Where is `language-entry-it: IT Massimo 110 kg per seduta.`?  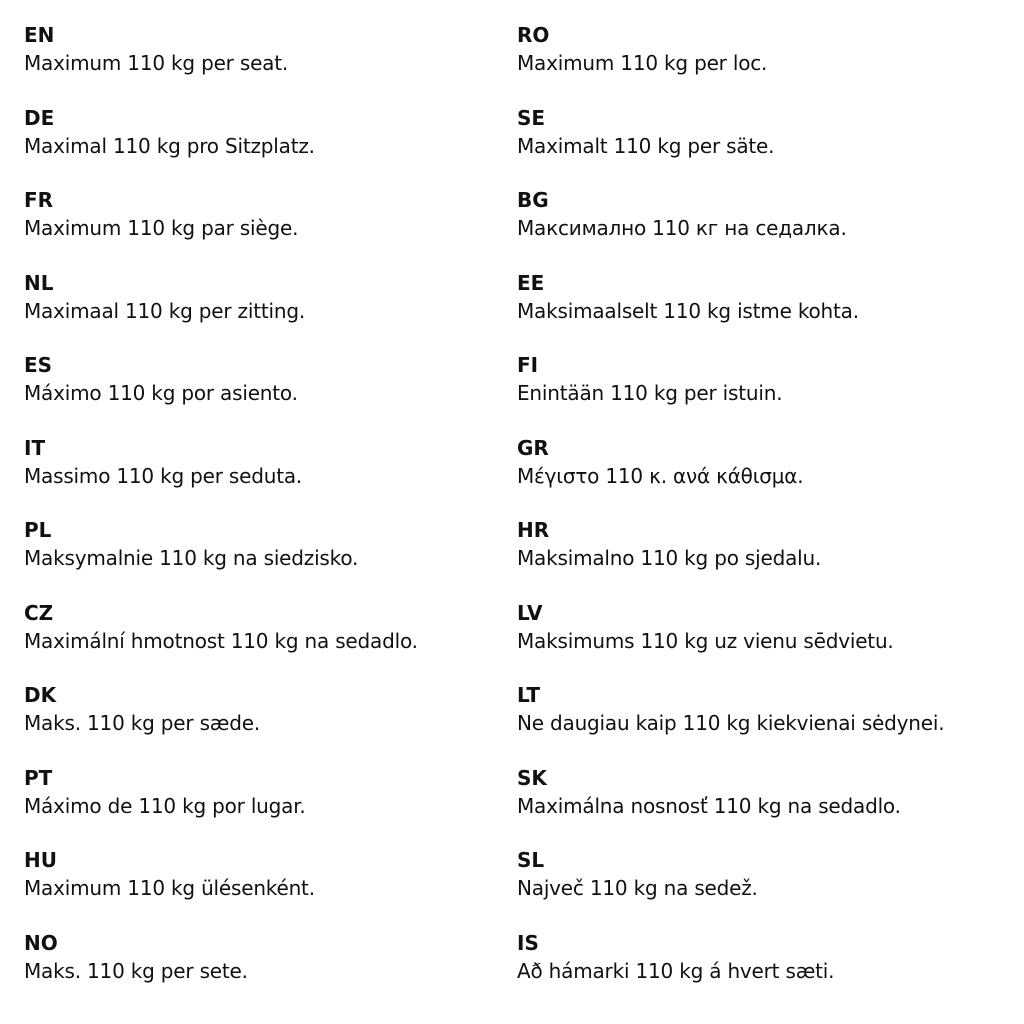
language-entry-it: IT Massimo 110 kg per seduta. is located at coordinates (221, 475).